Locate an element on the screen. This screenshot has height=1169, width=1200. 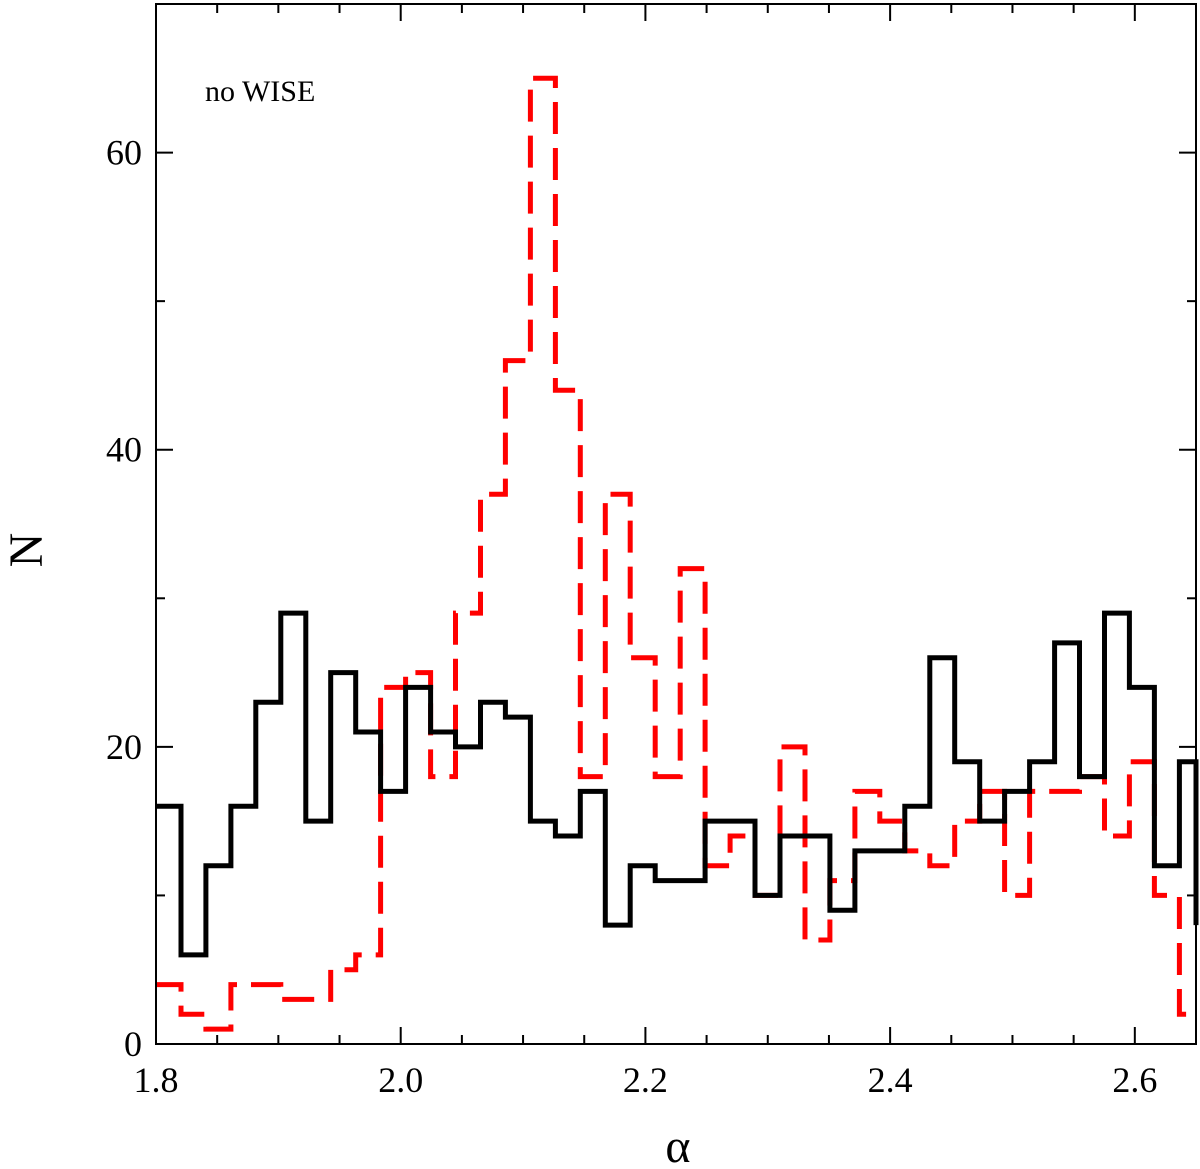
y-tick-labels: 0 20 40 60 is located at coordinates (124, 598).